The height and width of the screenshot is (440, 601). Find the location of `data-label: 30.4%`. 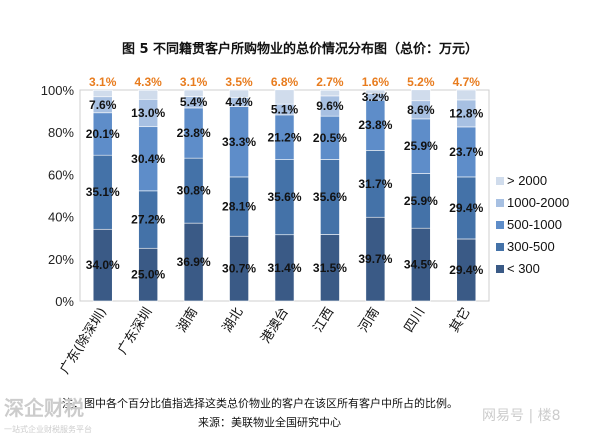

data-label: 30.4% is located at coordinates (148, 159).